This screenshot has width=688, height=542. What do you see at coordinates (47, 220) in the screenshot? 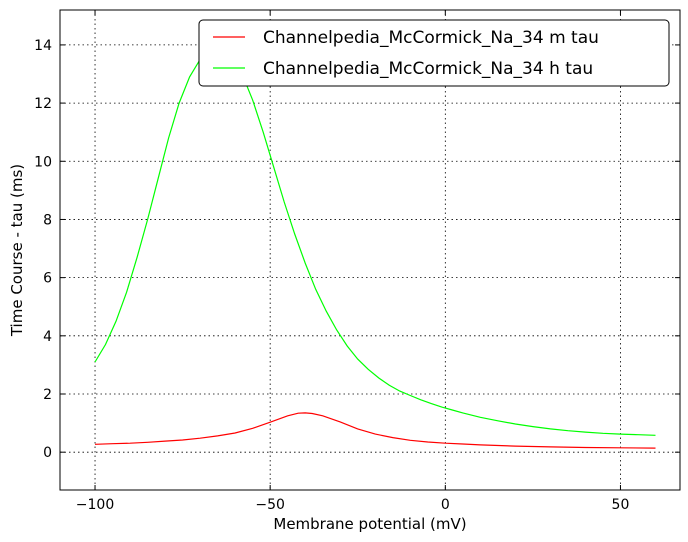
I see `y-tick-label: 8` at bounding box center [47, 220].